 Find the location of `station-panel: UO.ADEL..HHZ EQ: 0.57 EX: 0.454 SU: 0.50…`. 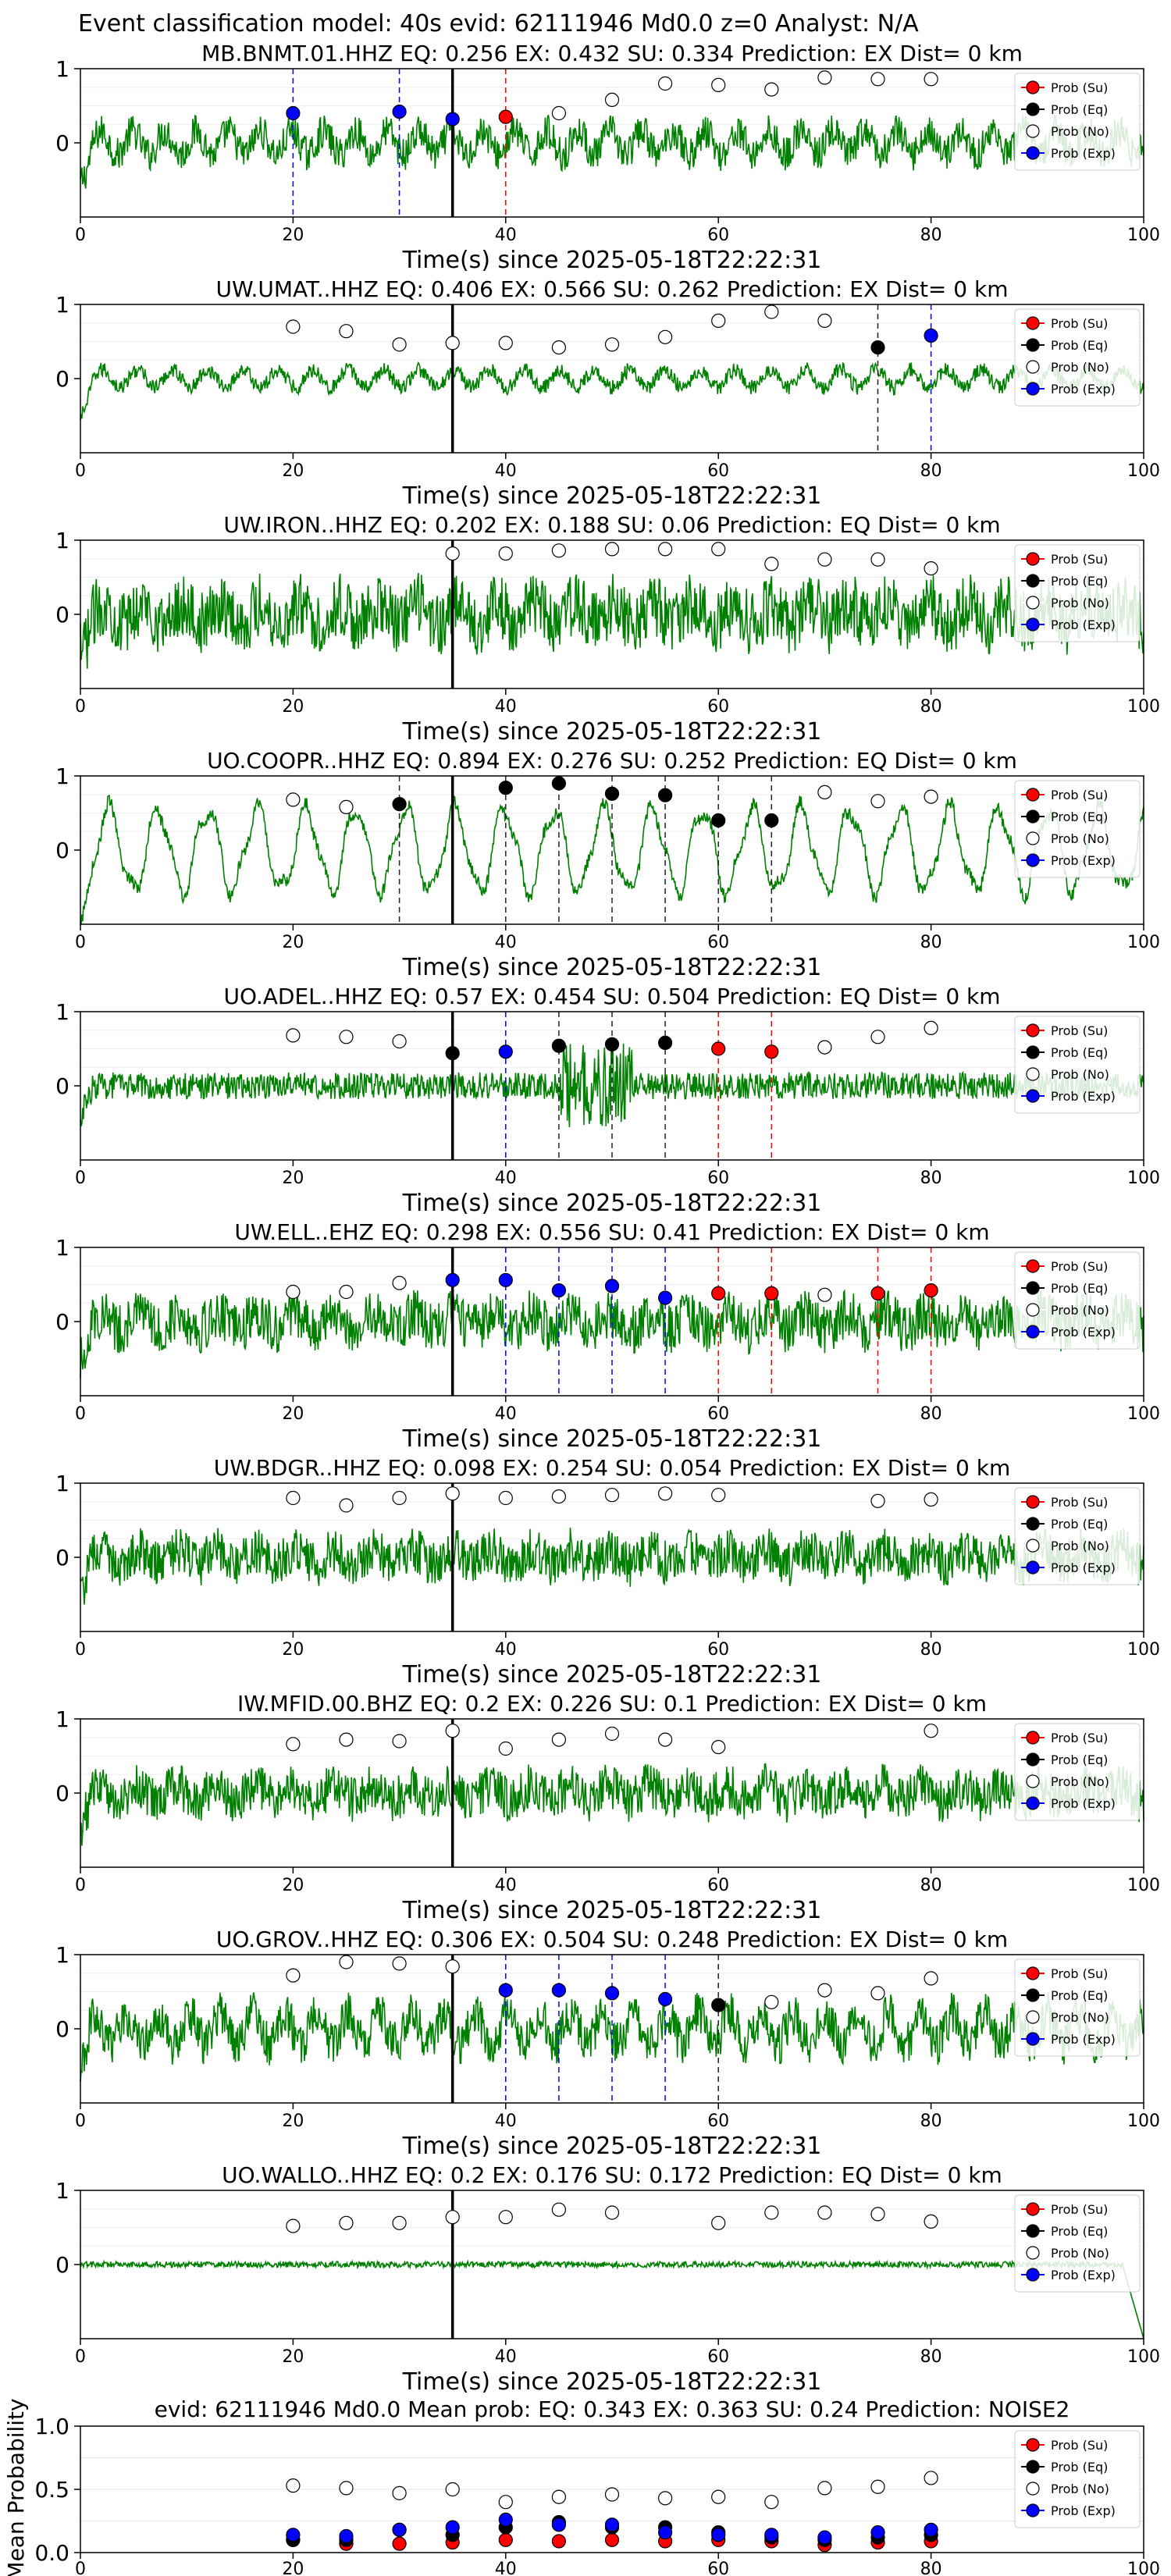

station-panel: UO.ADEL..HHZ EQ: 0.57 EX: 0.454 SU: 0.50… is located at coordinates (607, 1100).